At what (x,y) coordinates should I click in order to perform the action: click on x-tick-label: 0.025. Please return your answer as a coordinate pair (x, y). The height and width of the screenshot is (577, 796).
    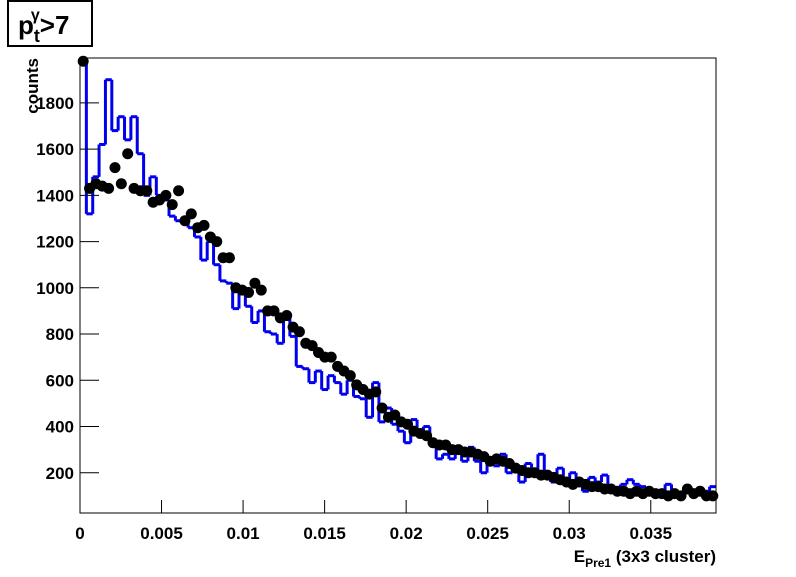
    Looking at the image, I should click on (487, 533).